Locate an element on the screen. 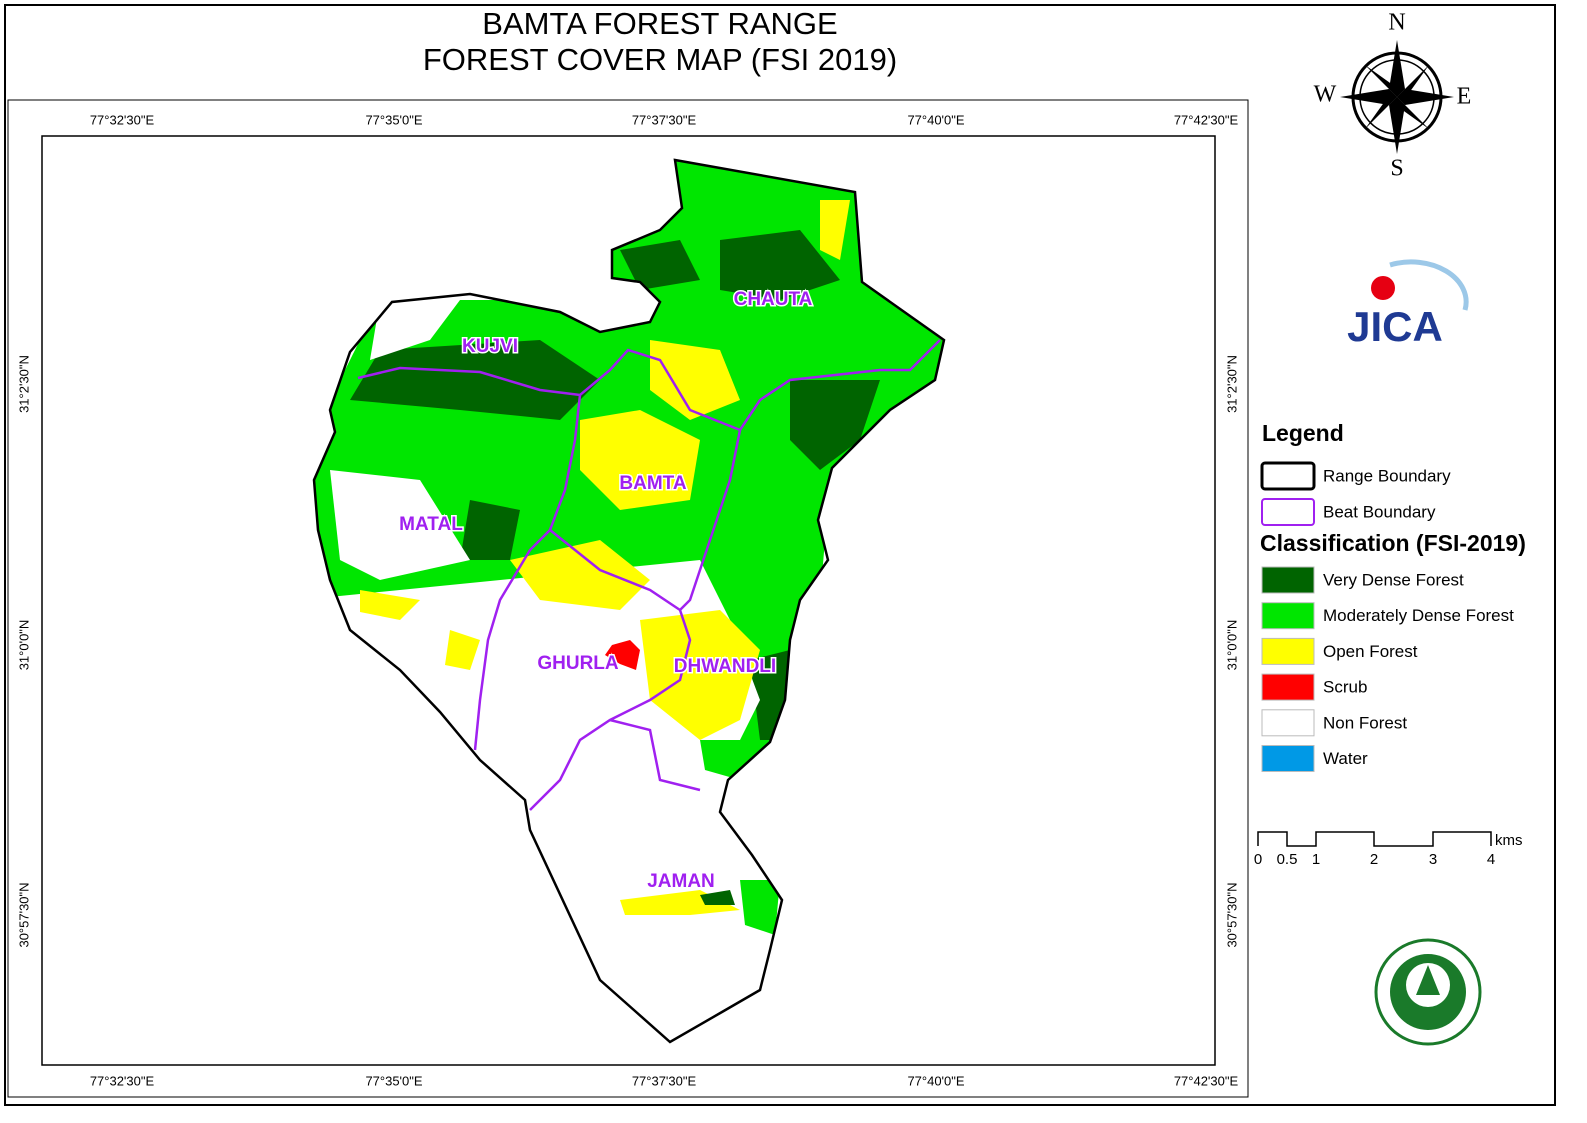 Image resolution: width=1587 pixels, height=1123 pixels. legend-title: Legend is located at coordinates (1303, 433).